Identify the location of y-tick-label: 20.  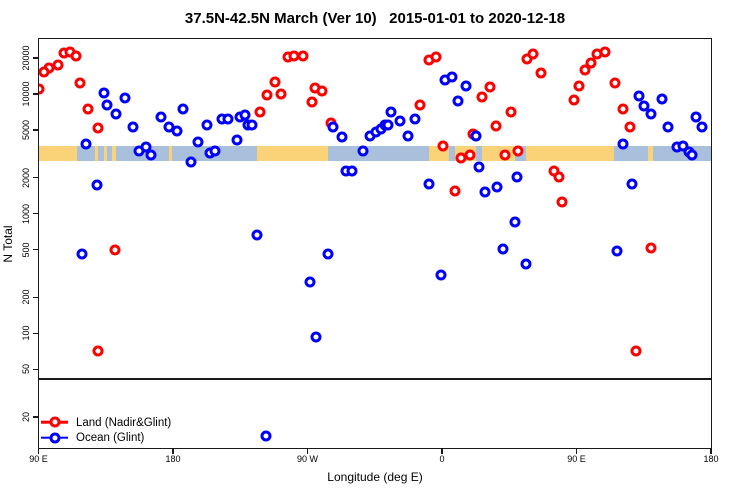
(26, 416).